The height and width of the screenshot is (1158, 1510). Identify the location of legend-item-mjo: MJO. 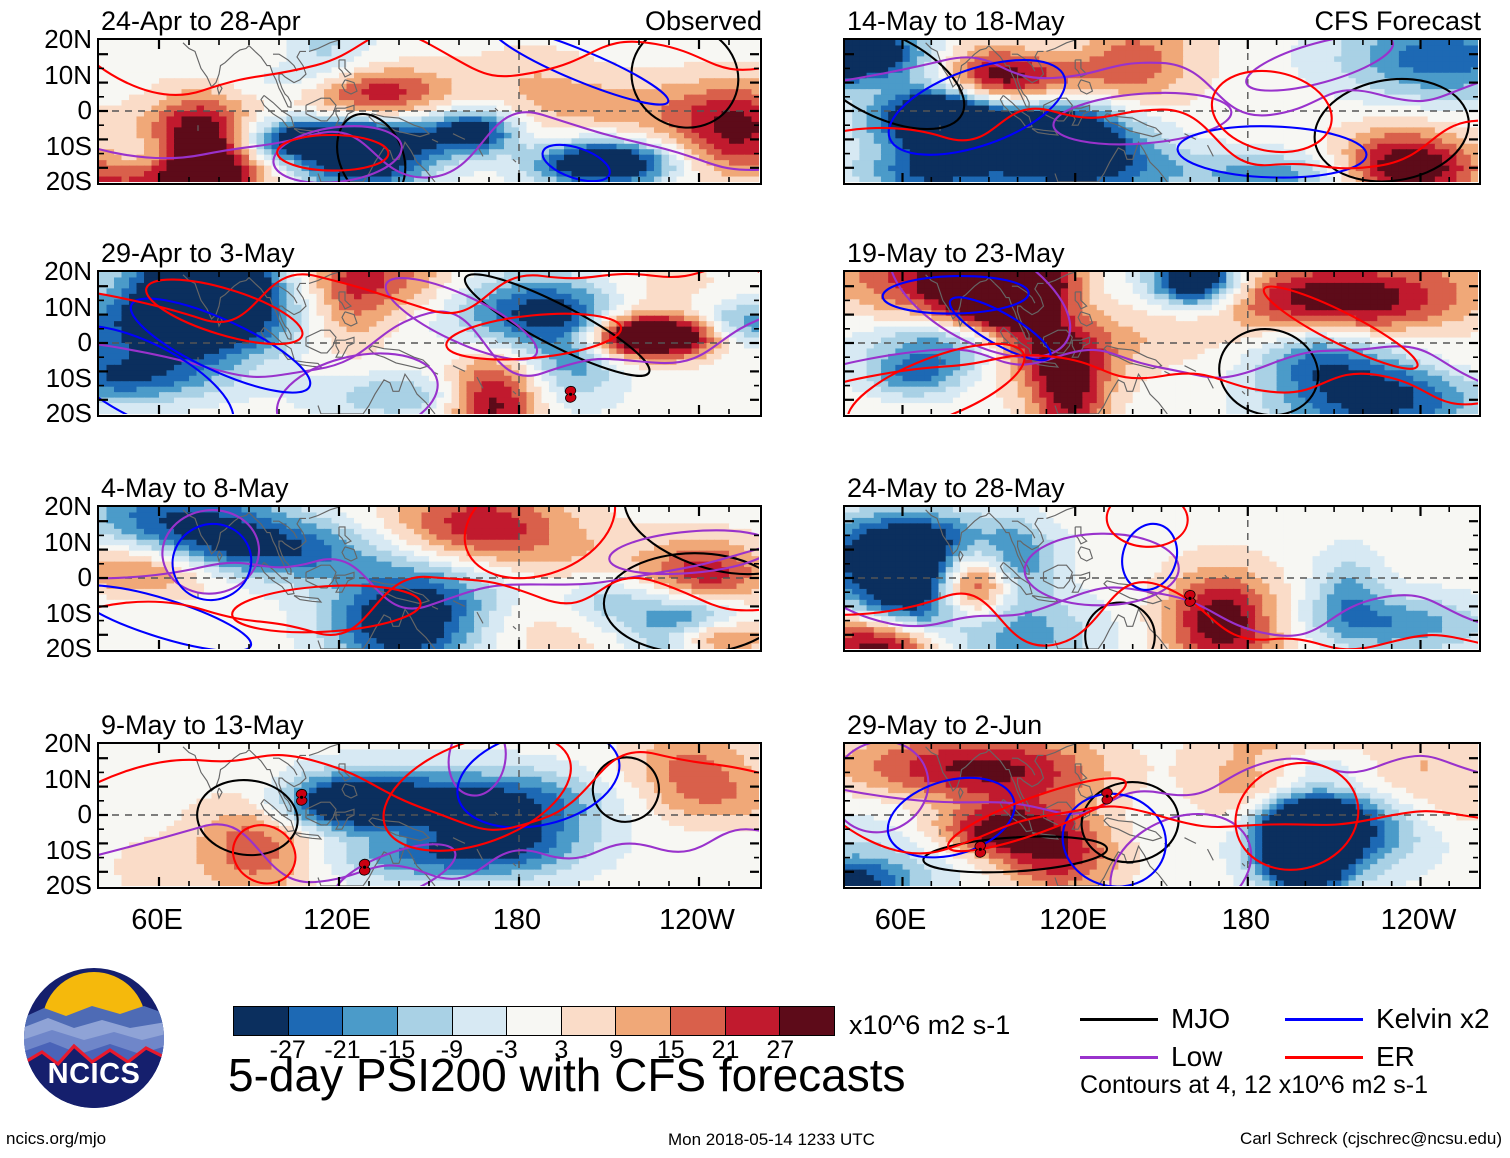
(1182, 1019).